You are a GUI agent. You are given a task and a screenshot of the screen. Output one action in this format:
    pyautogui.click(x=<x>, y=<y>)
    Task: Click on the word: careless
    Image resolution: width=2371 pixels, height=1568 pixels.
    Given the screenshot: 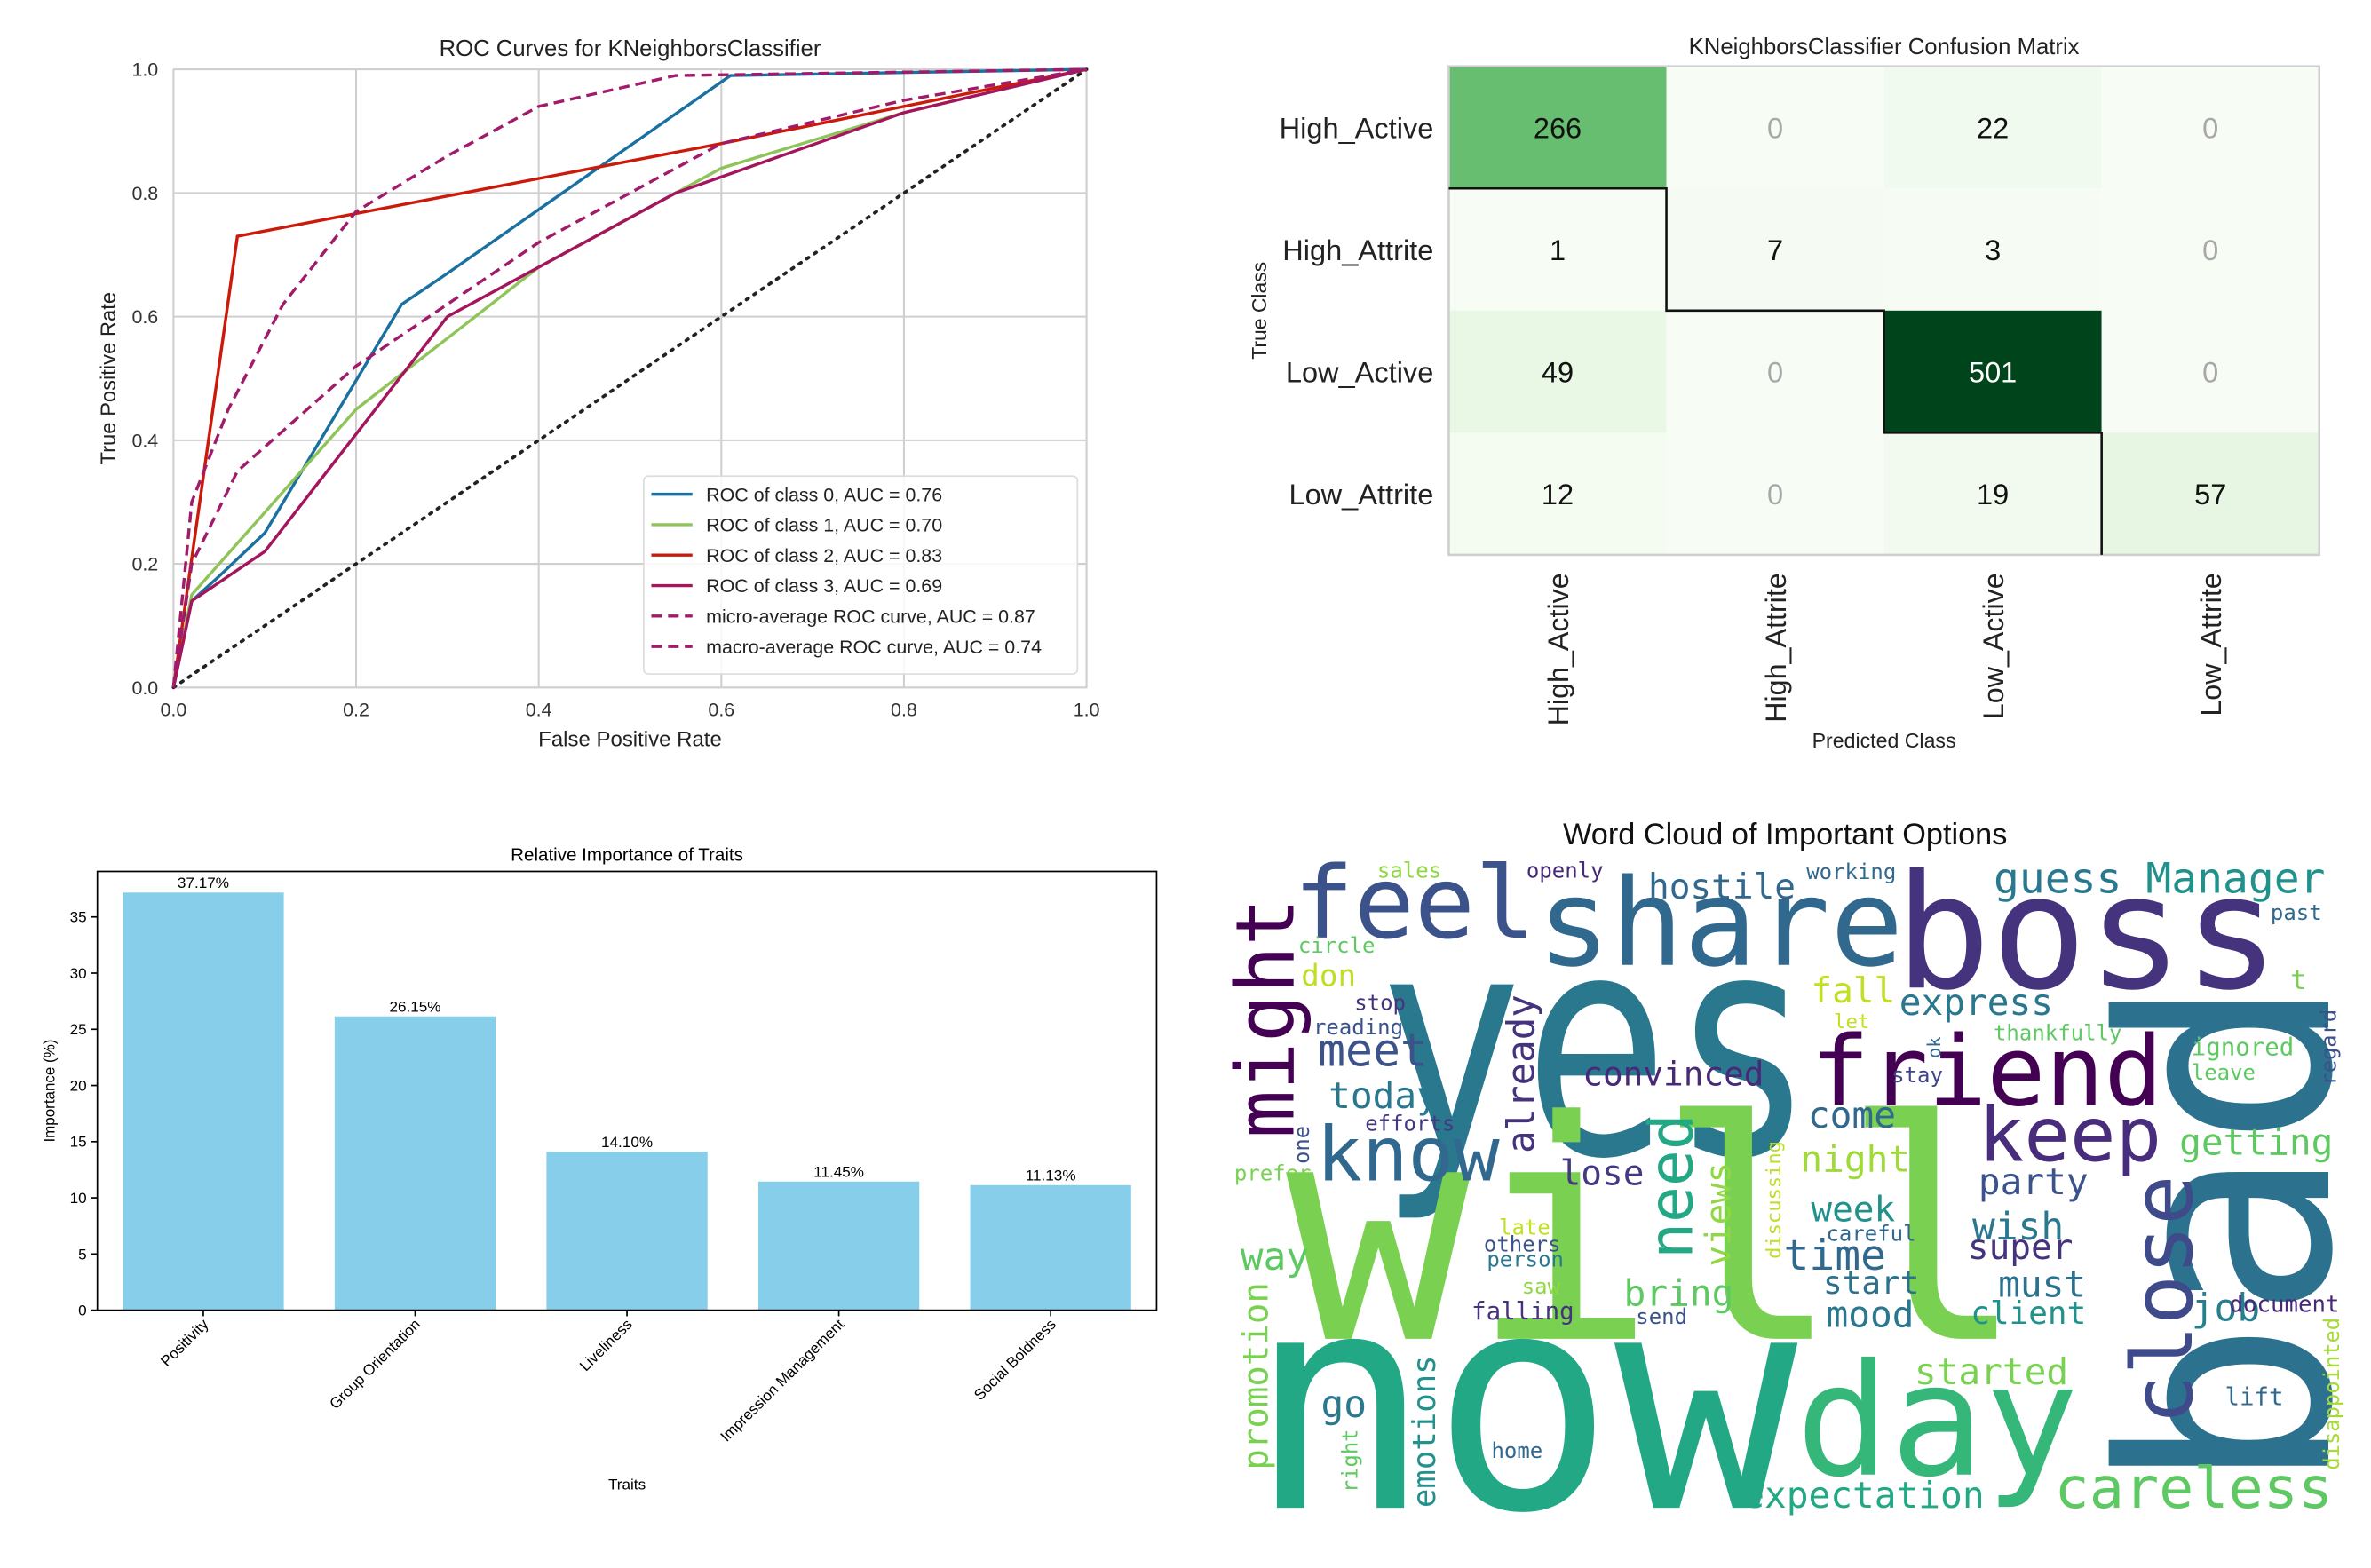 What is the action you would take?
    pyautogui.click(x=2194, y=1488)
    